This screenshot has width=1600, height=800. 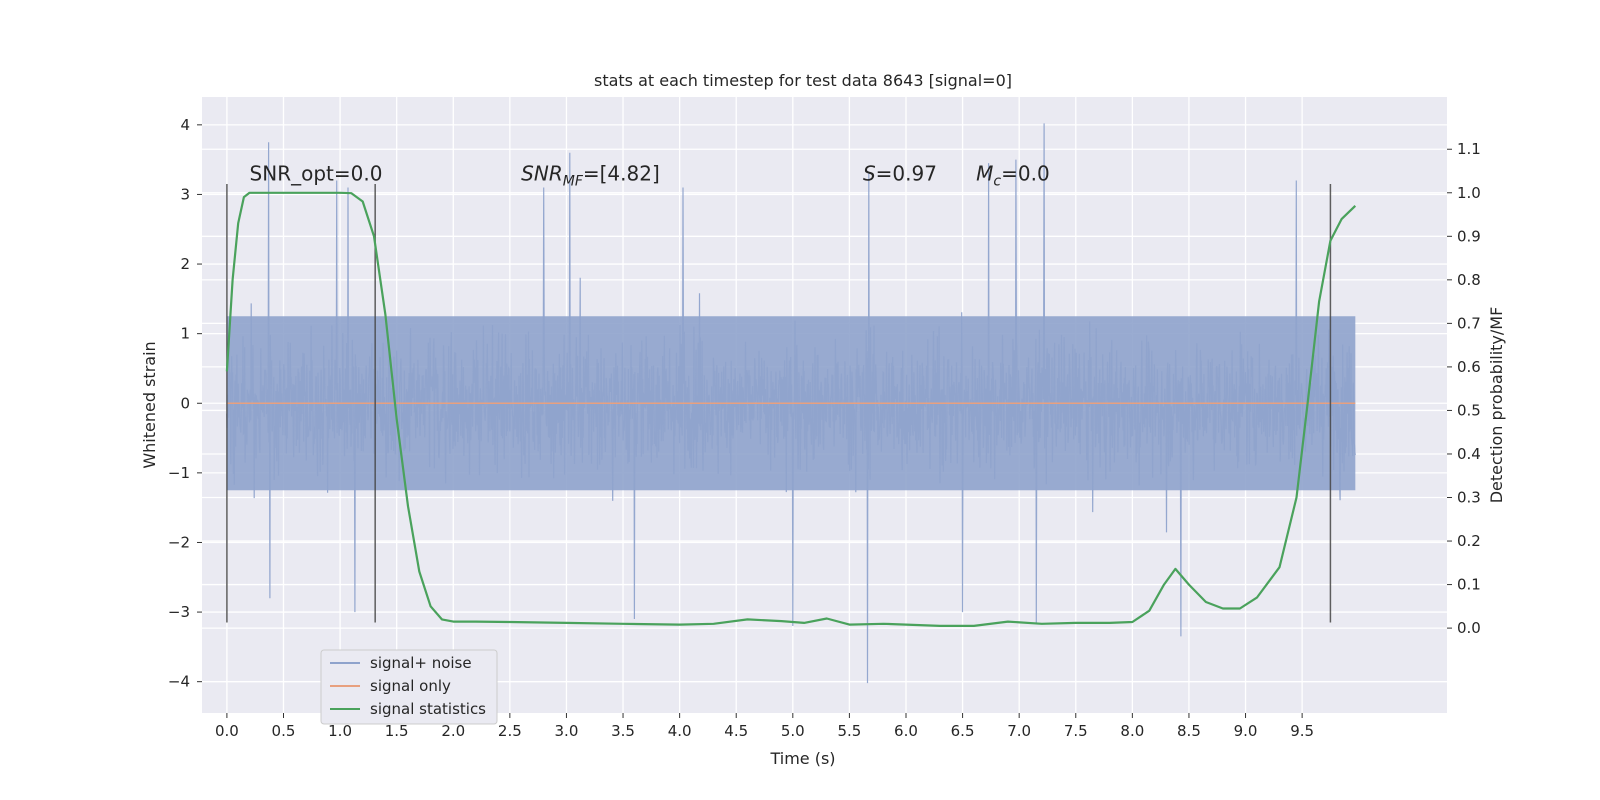 What do you see at coordinates (1019, 731) in the screenshot?
I see `x-tick-label-14: 7.0` at bounding box center [1019, 731].